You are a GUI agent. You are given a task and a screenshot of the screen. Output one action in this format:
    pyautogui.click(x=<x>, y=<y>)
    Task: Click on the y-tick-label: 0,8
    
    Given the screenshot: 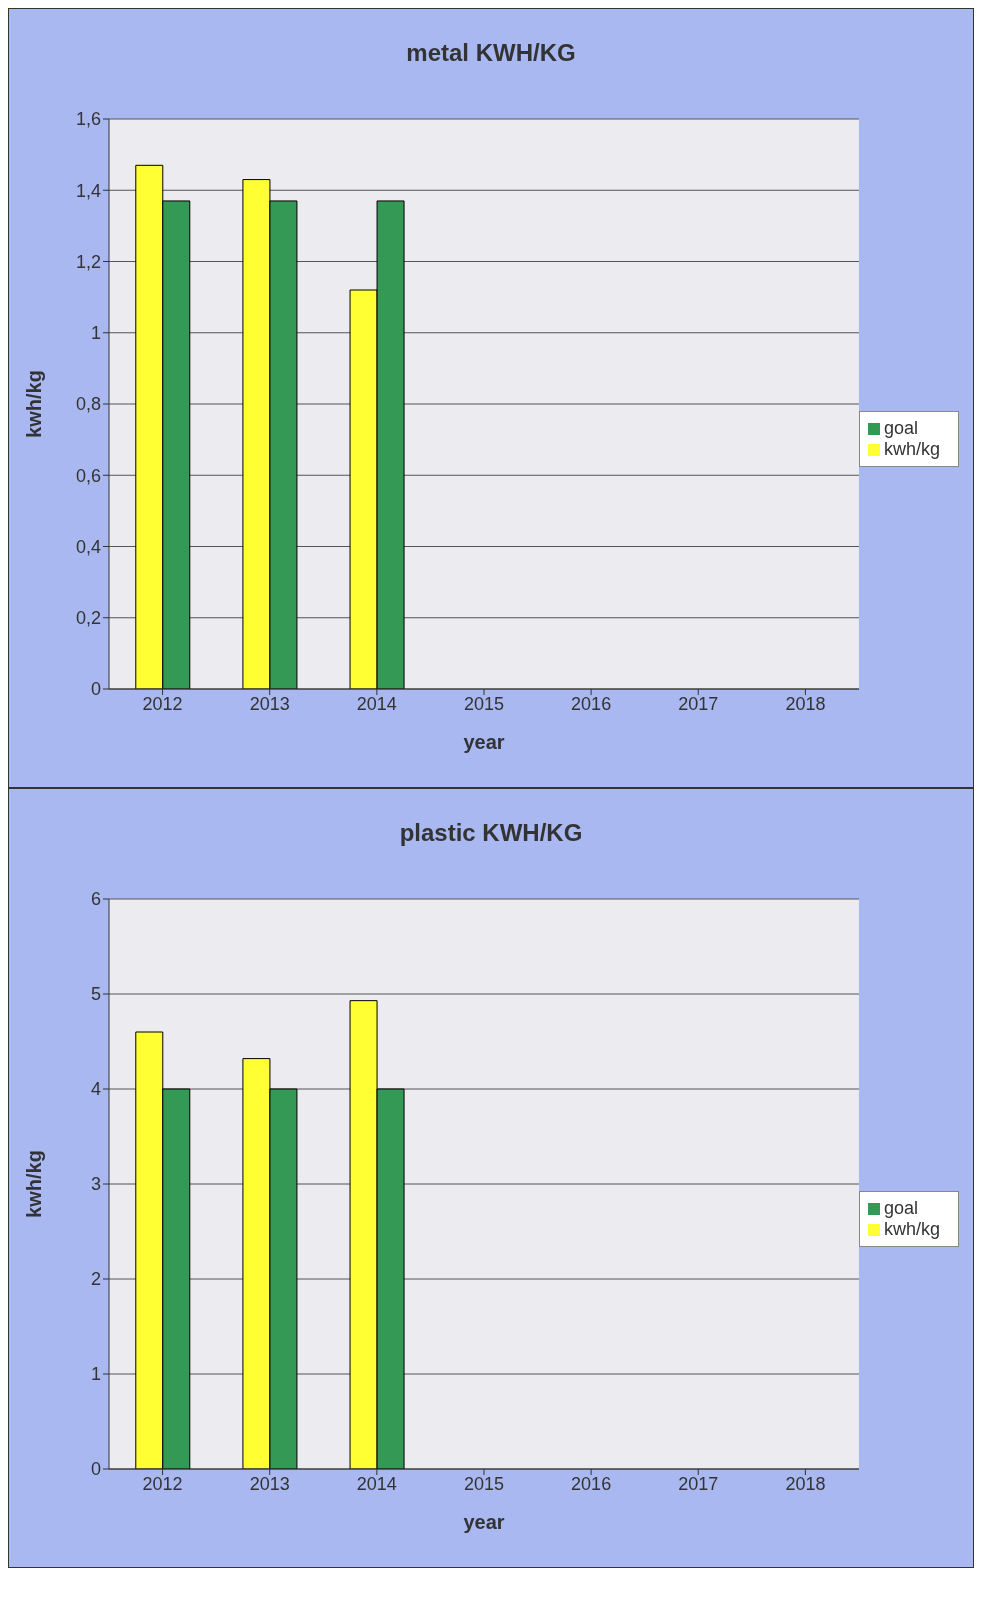 What is the action you would take?
    pyautogui.click(x=88, y=404)
    